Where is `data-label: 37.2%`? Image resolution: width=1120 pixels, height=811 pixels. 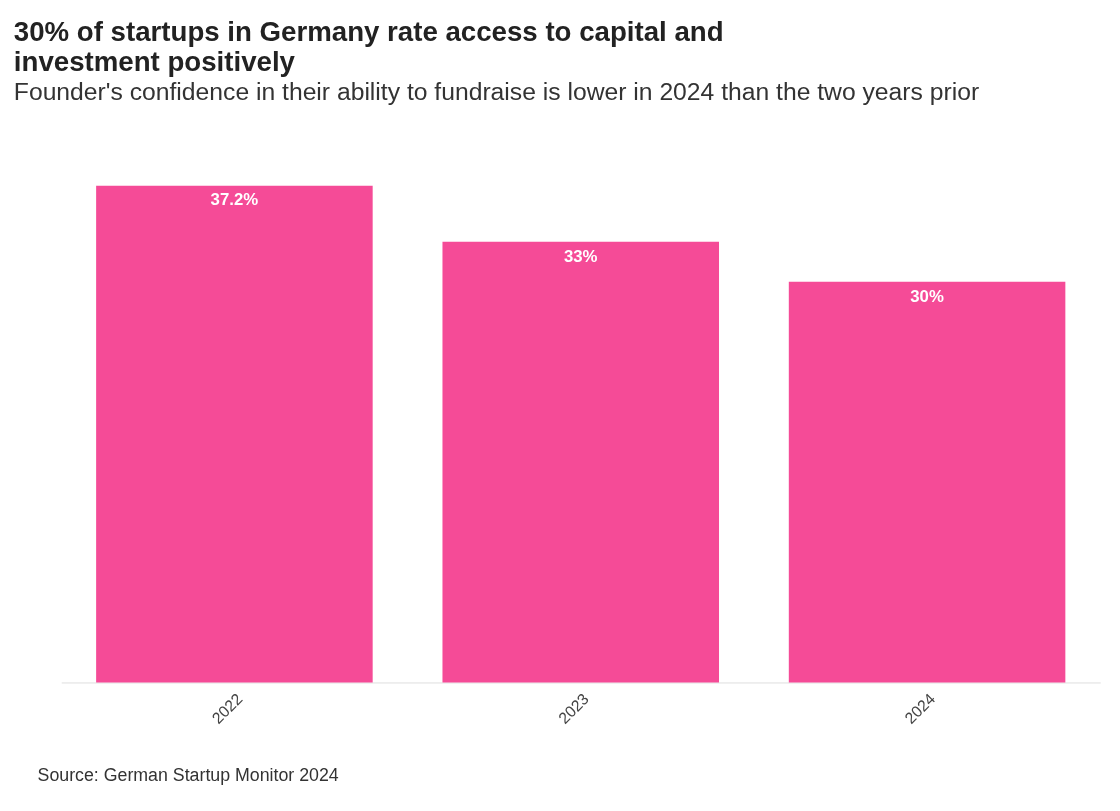 data-label: 37.2% is located at coordinates (234, 200).